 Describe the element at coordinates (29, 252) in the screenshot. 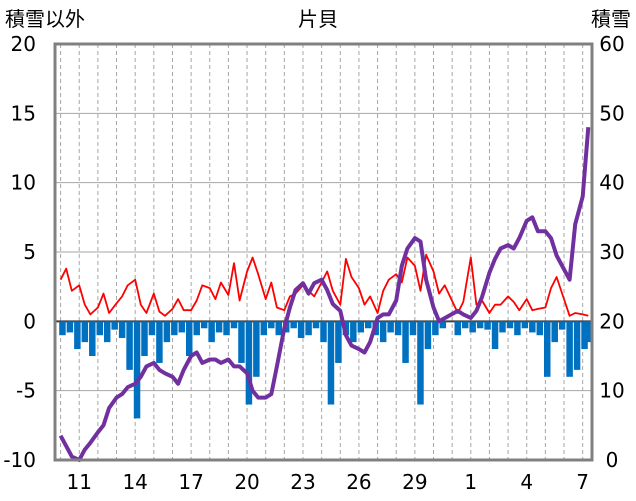

I see `left-y-tick: 5` at that location.